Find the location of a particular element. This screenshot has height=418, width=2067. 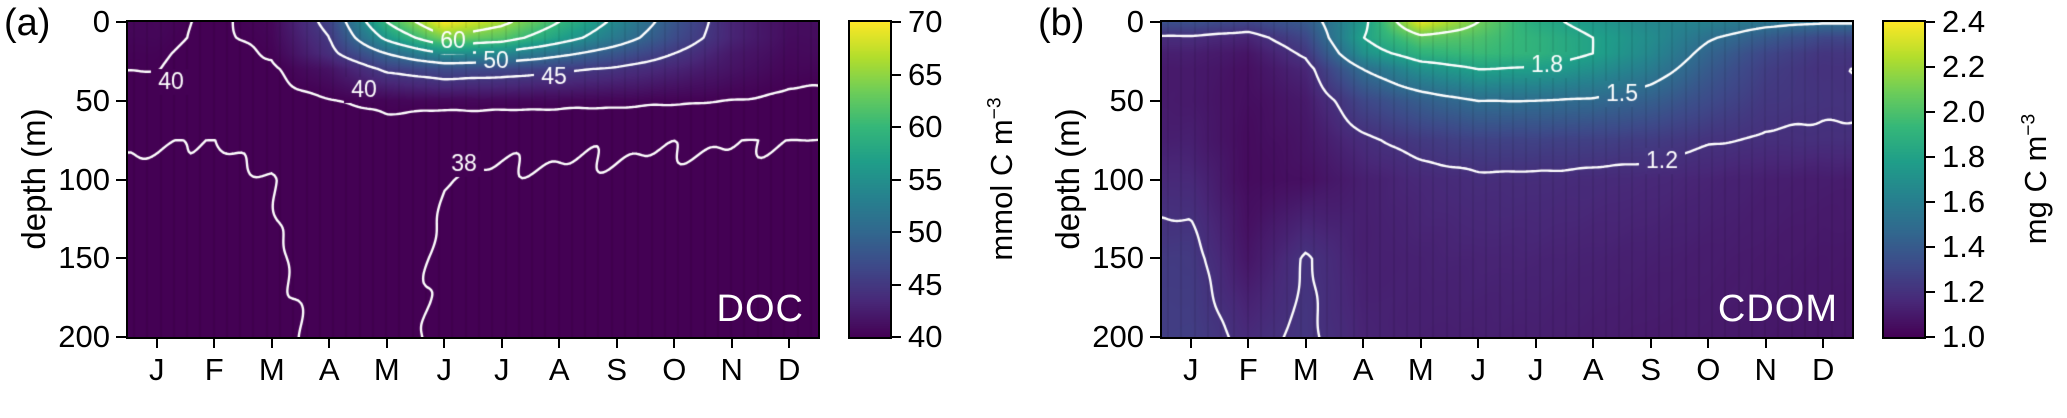

x-tick-label: O is located at coordinates (674, 369).